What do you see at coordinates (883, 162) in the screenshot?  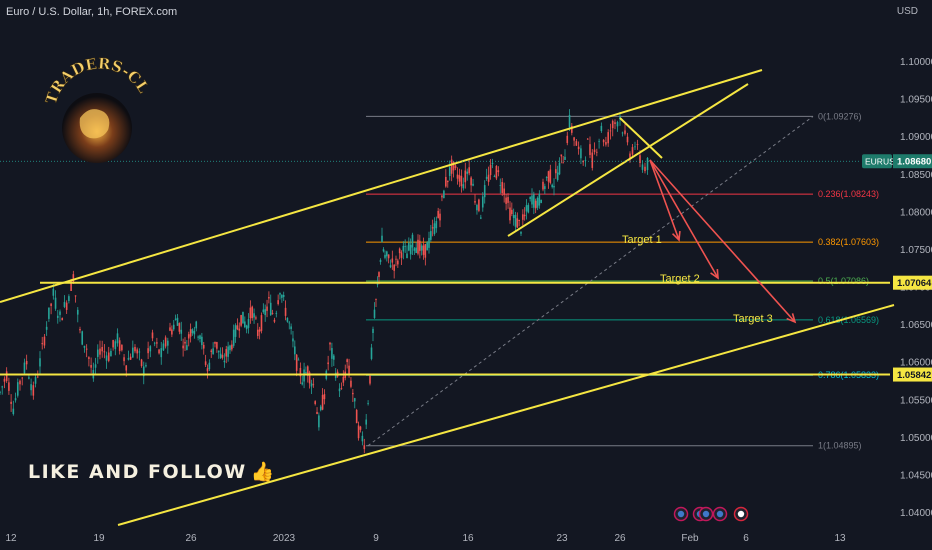 I see `symbol-label: EURUSD` at bounding box center [883, 162].